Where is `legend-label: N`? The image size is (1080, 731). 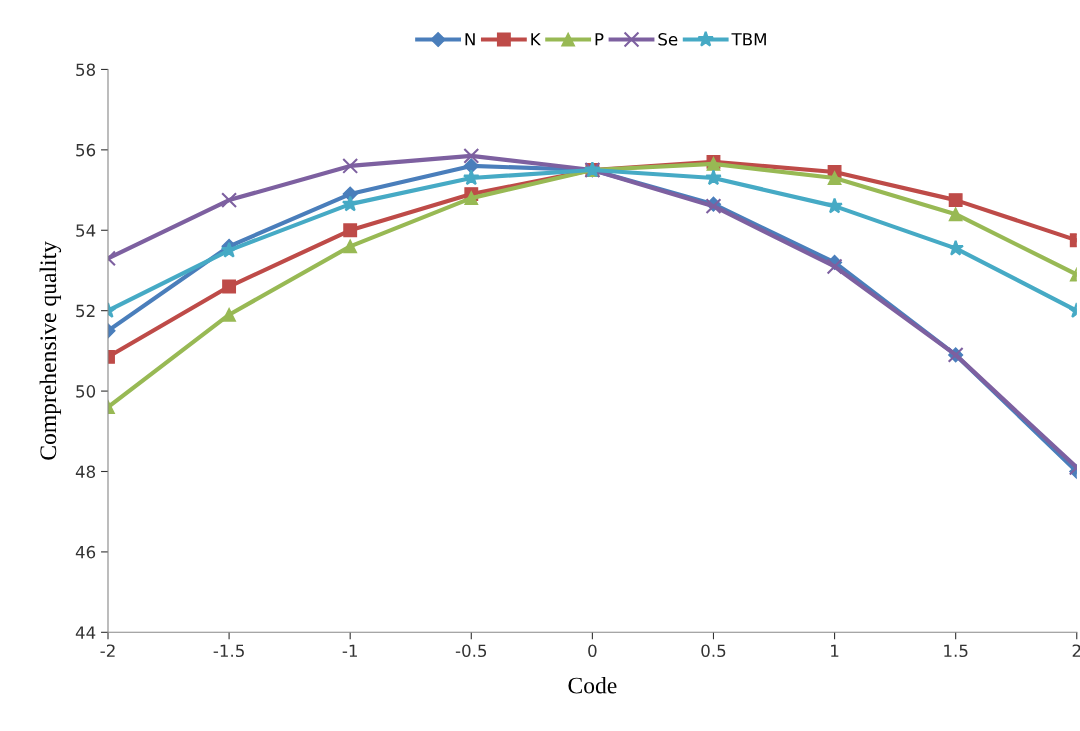
legend-label: N is located at coordinates (470, 39).